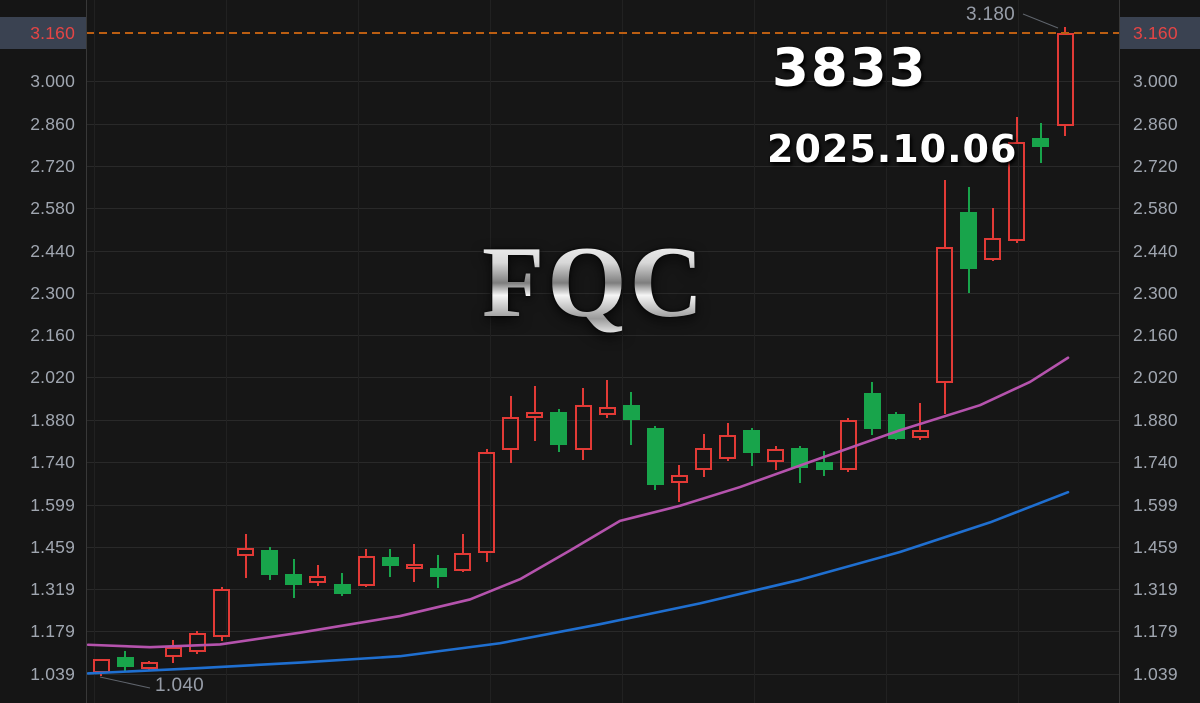 The width and height of the screenshot is (1200, 703). What do you see at coordinates (52, 81) in the screenshot?
I see `price-axis-label-left: 3.000` at bounding box center [52, 81].